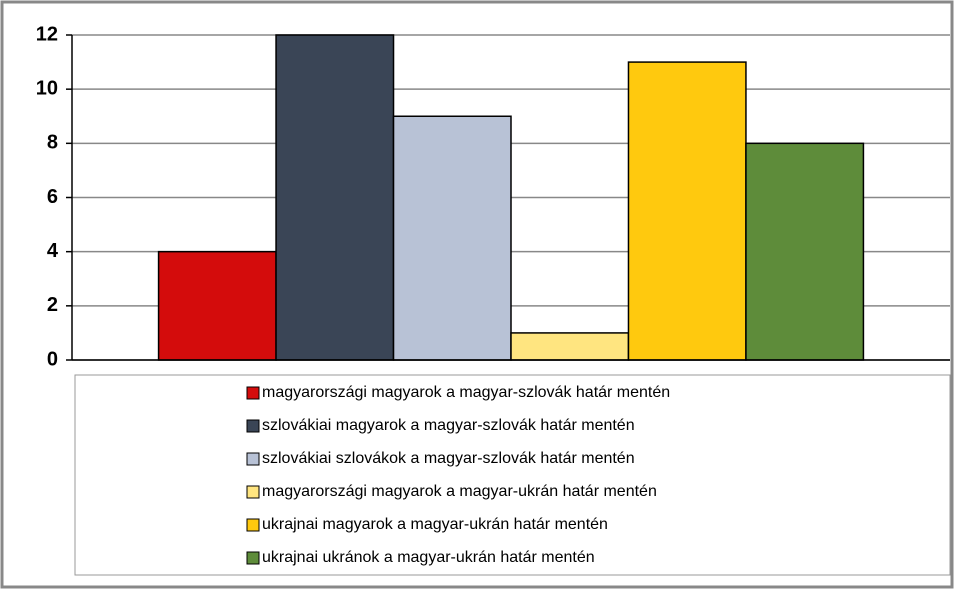 Image resolution: width=955 pixels, height=589 pixels. I want to click on y-tick-label: 8, so click(52, 143).